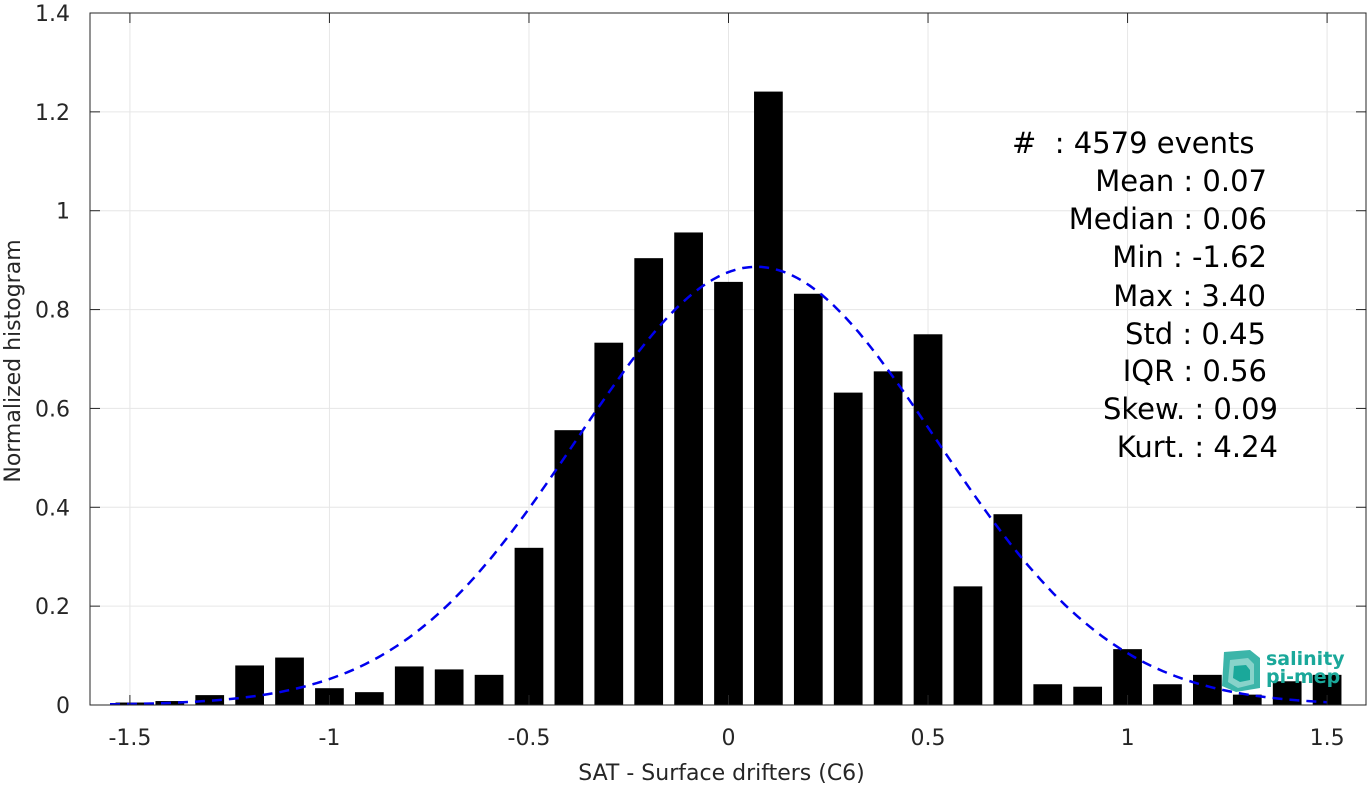 Image resolution: width=1367 pixels, height=785 pixels. I want to click on stats-median: Median : 0.06, so click(1167, 219).